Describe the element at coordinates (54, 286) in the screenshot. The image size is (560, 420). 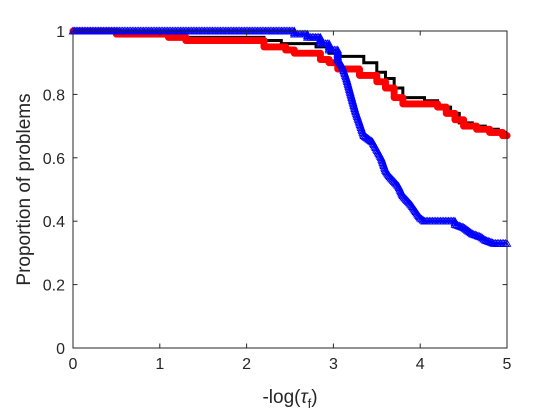
I see `y-tick-label: 0.2` at that location.